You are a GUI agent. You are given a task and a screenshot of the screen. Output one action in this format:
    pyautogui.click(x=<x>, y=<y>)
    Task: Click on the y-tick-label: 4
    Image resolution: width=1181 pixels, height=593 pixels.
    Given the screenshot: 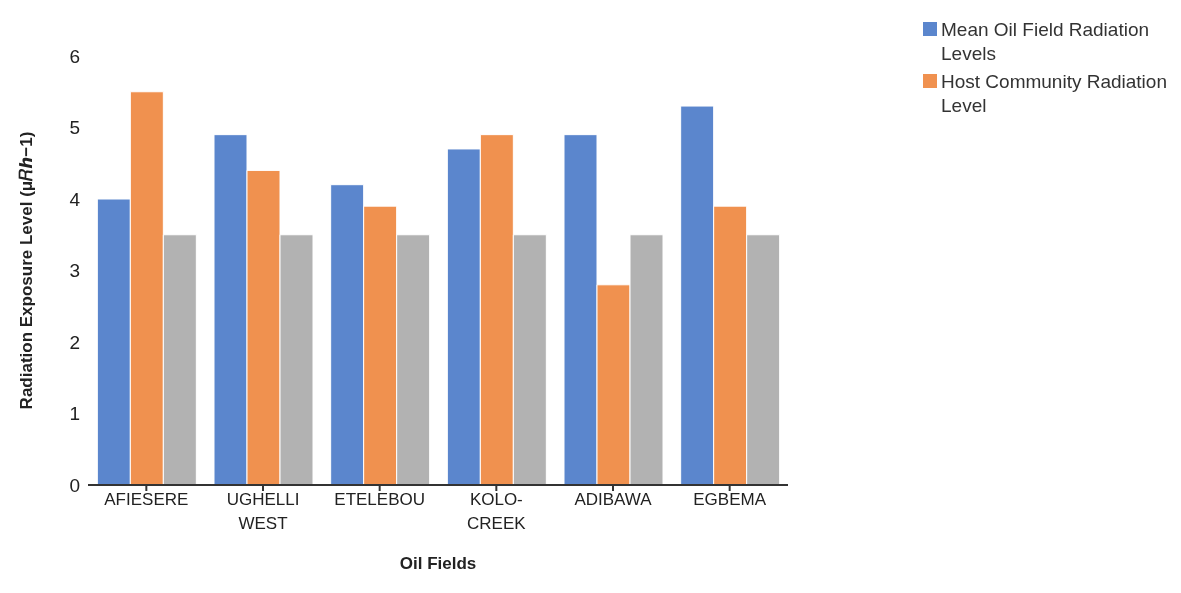 What is the action you would take?
    pyautogui.click(x=75, y=199)
    